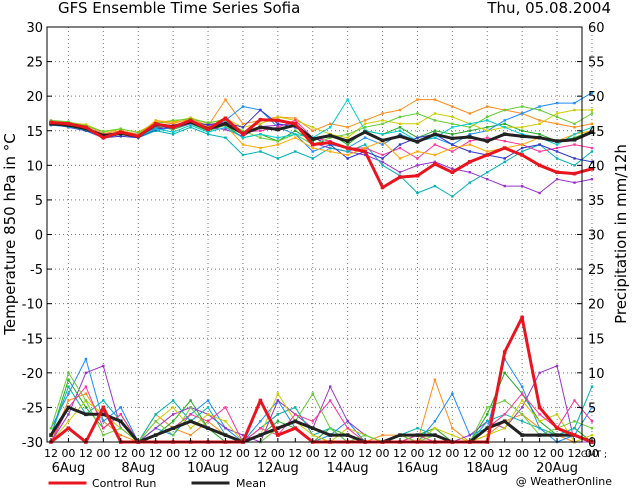 This screenshot has height=489, width=633. I want to click on left-tick-label: -30, so click(32, 443).